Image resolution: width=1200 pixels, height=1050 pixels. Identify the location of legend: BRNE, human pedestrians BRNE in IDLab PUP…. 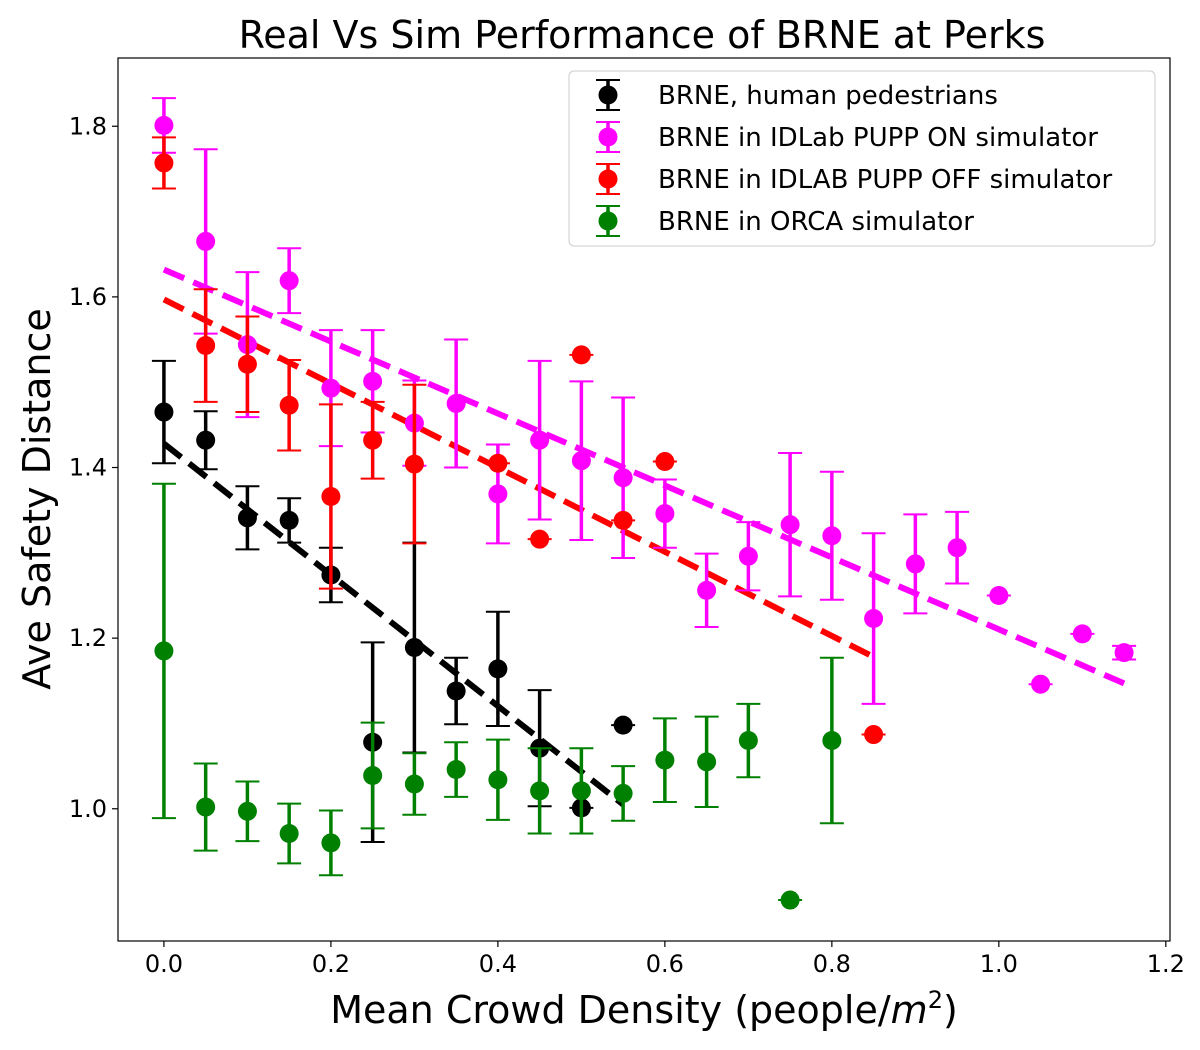
(862, 158).